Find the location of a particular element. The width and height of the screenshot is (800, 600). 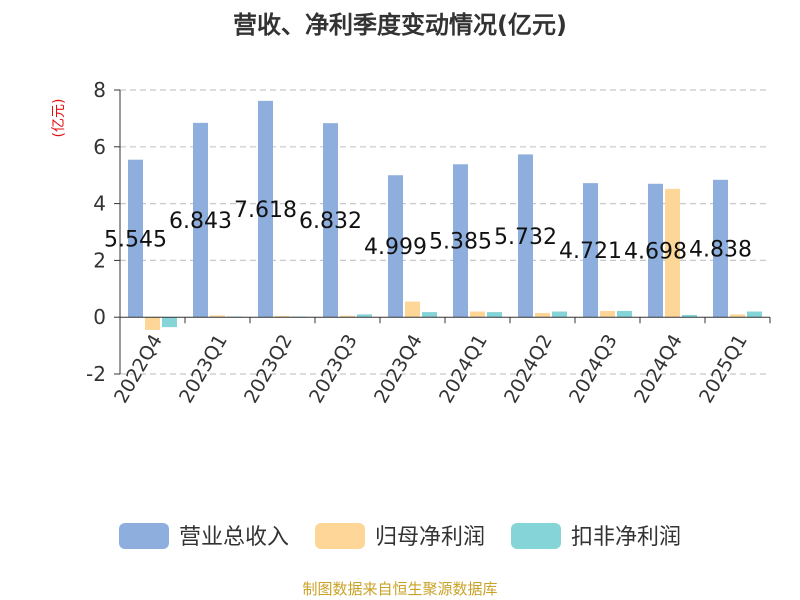

x-tick-label: 2023Q4 is located at coordinates (398, 369).